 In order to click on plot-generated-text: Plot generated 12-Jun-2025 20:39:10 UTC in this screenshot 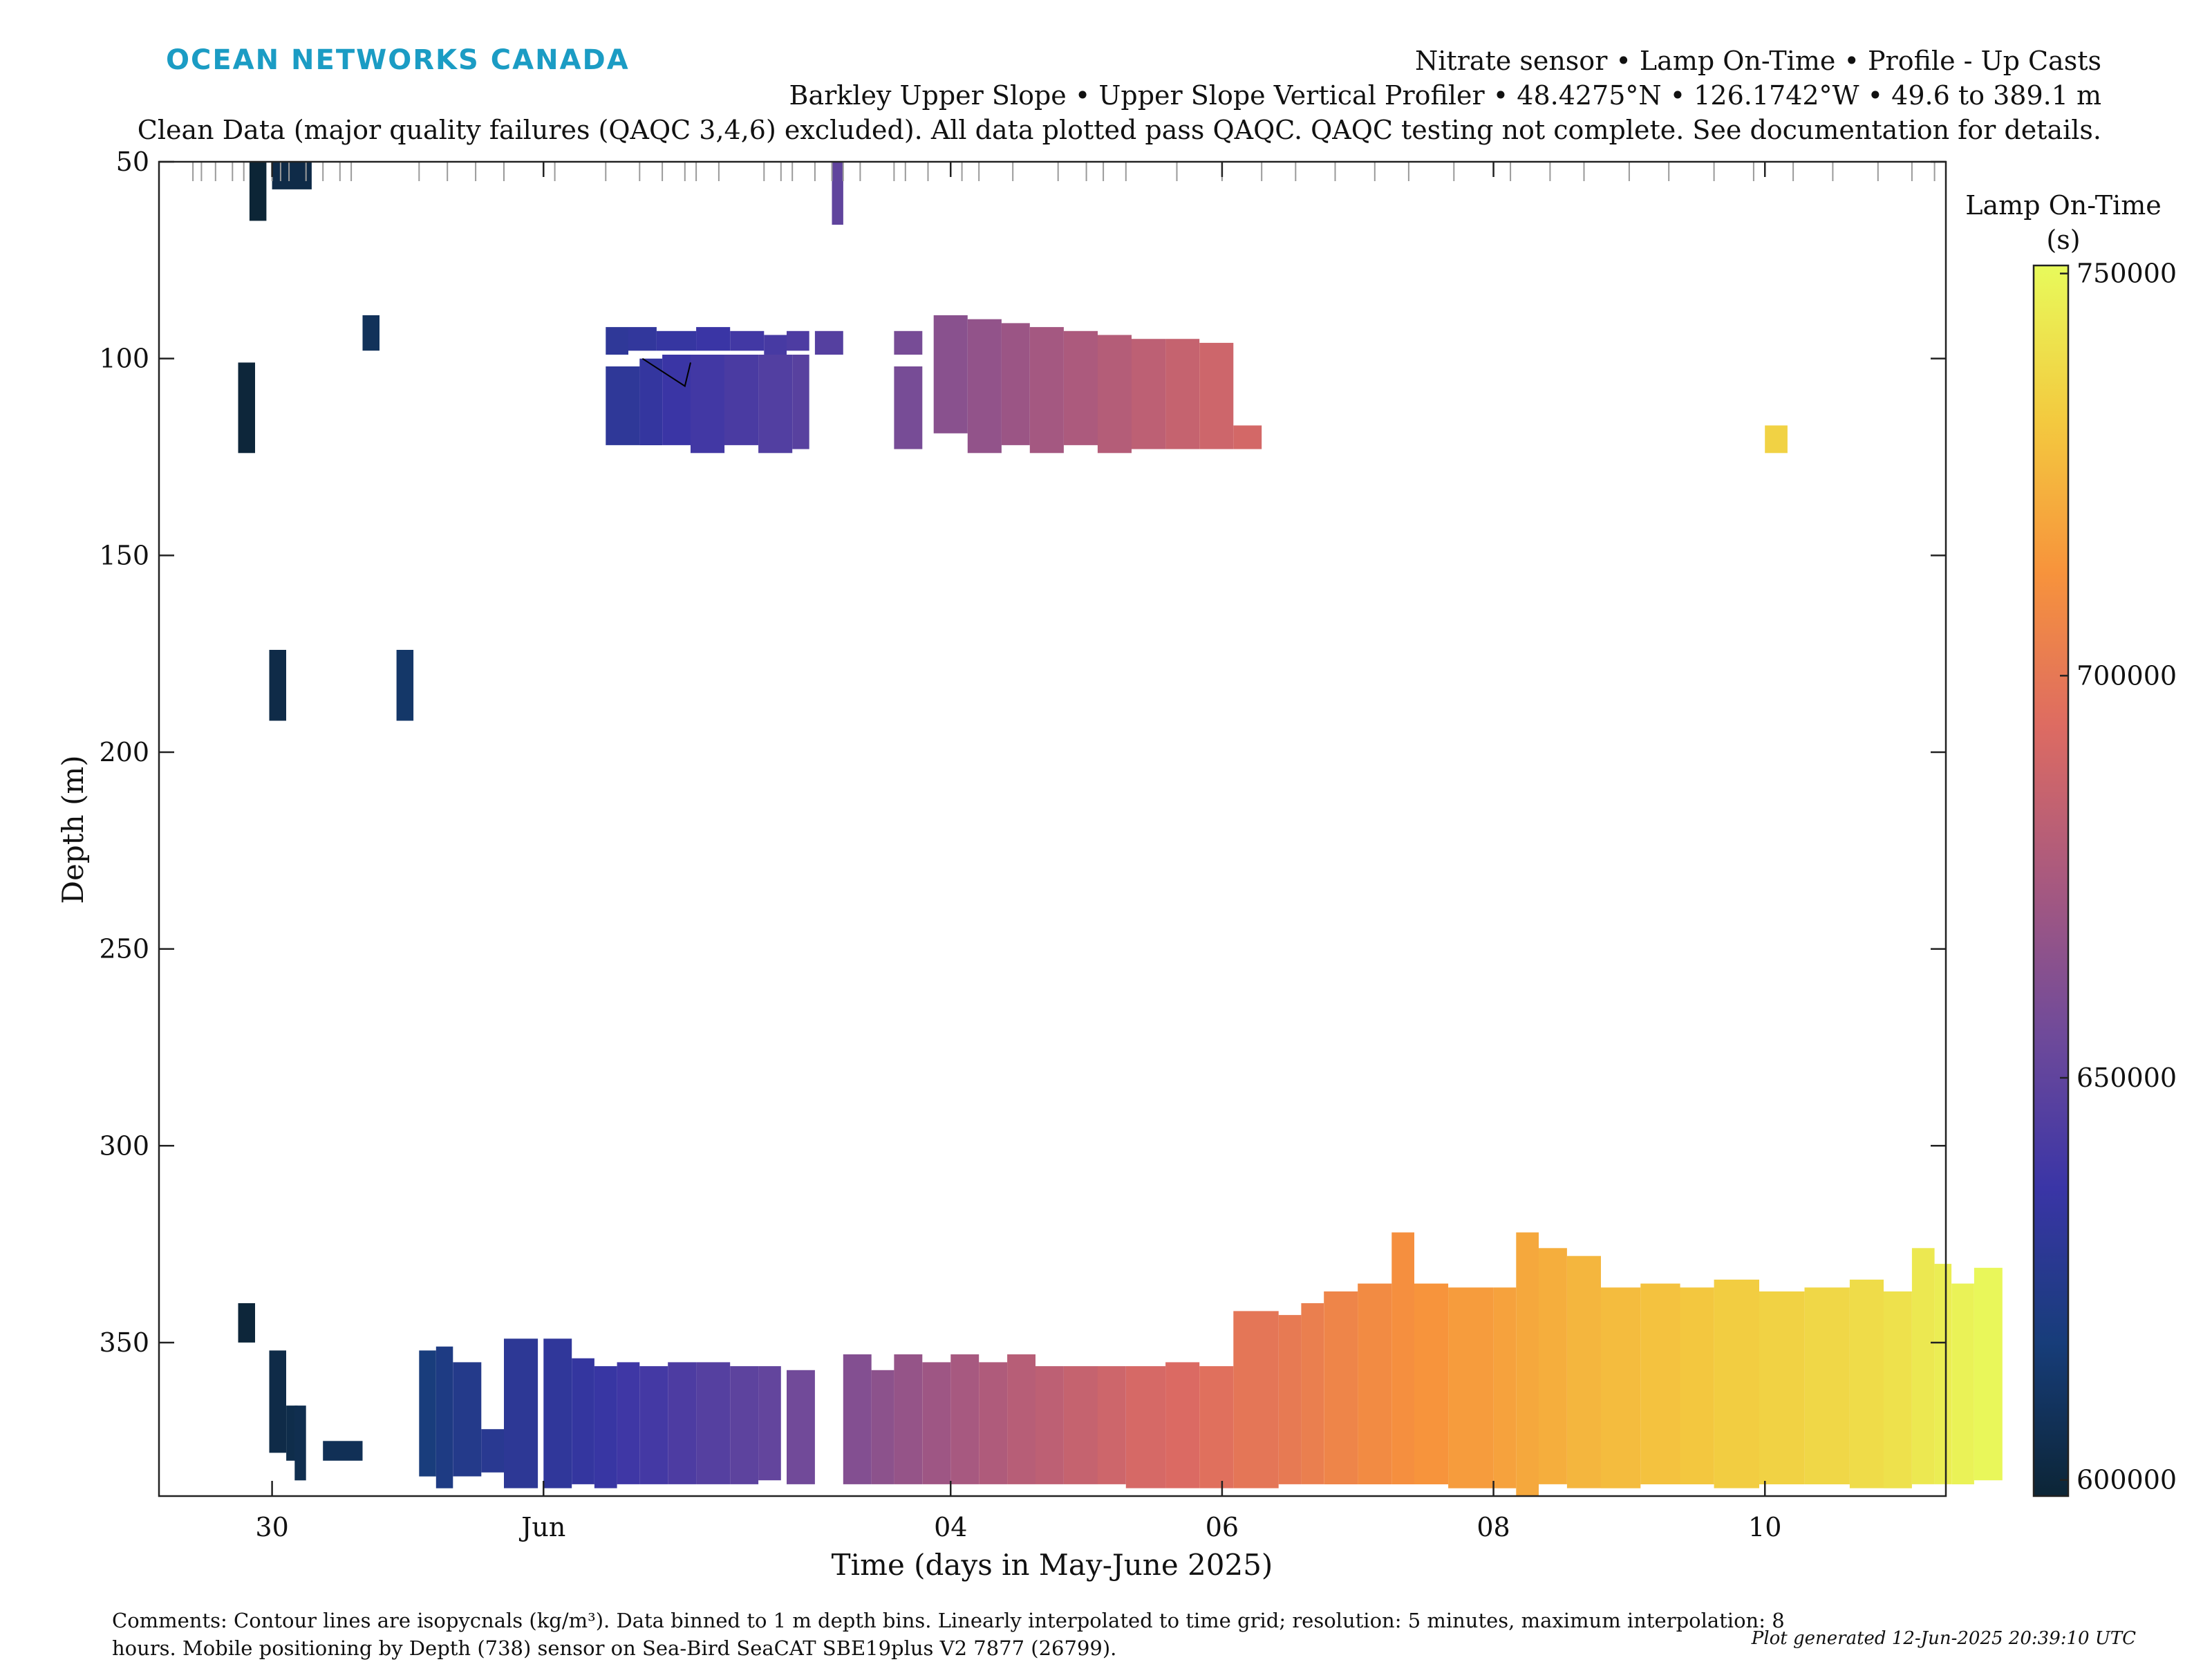, I will do `click(1943, 1638)`.